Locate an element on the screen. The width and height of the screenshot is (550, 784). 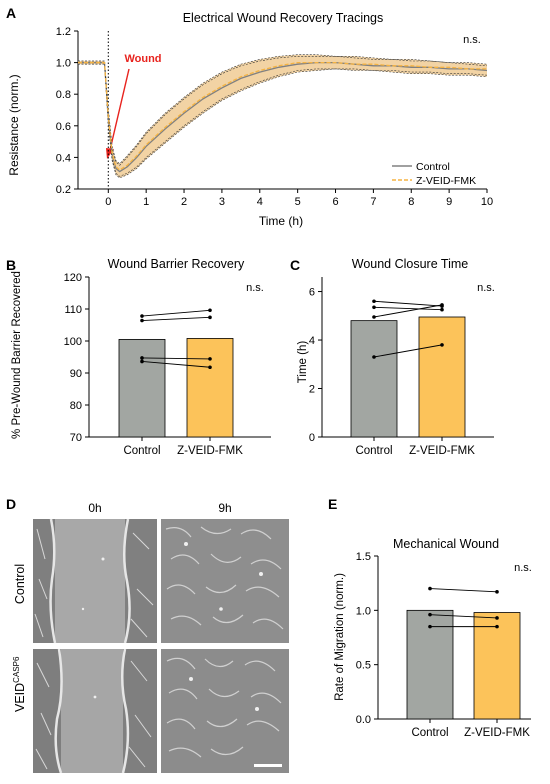
panel-label-e: E is located at coordinates (332, 504).